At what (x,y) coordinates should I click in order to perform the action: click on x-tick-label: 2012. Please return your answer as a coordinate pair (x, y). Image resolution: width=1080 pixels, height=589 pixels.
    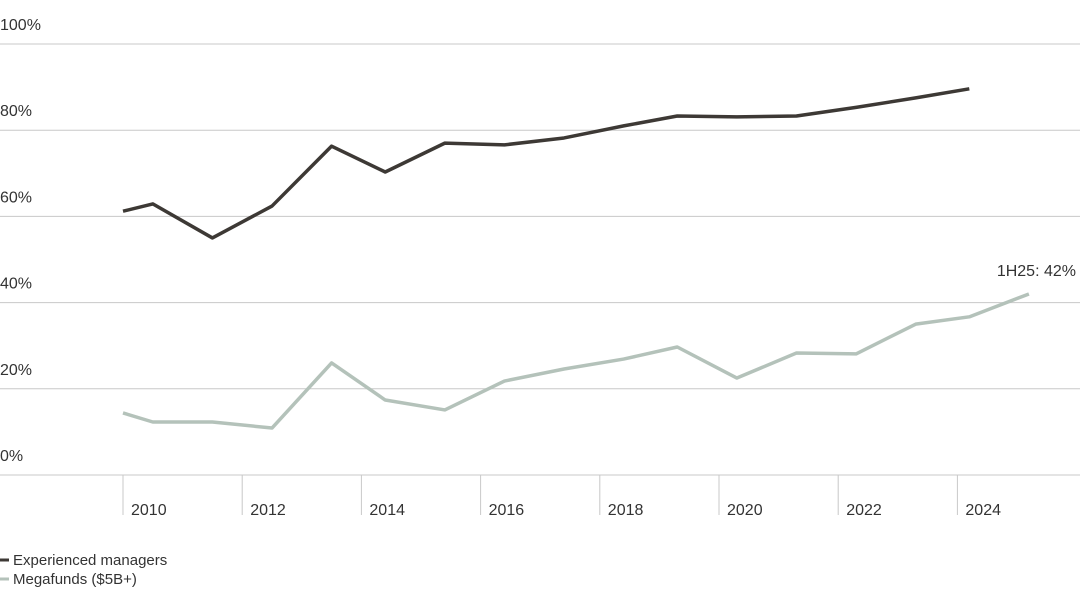
    Looking at the image, I should click on (268, 510).